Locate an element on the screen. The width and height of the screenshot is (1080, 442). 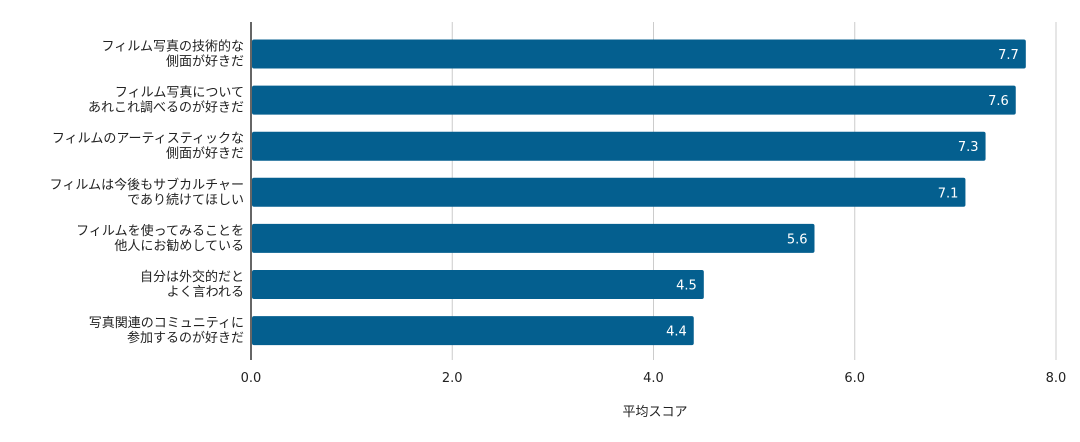
x-tick-label: 4.0 is located at coordinates (653, 378).